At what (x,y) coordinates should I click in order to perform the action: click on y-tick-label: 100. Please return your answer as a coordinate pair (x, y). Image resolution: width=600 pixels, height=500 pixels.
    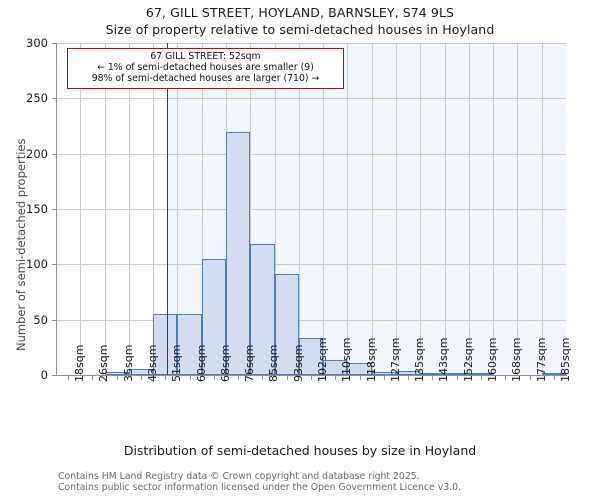
    Looking at the image, I should click on (37, 264).